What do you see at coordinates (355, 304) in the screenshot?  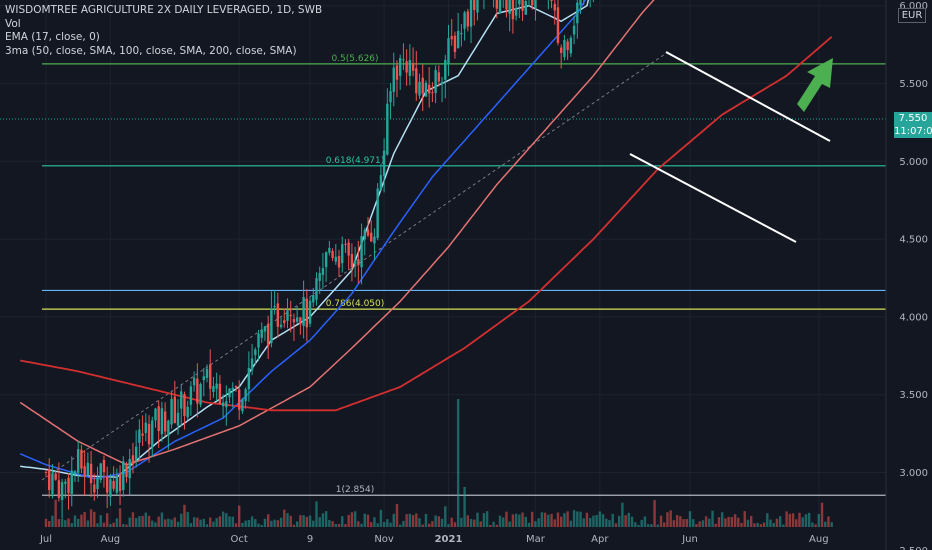 I see `fib-level-label: 0.786(4.050)` at bounding box center [355, 304].